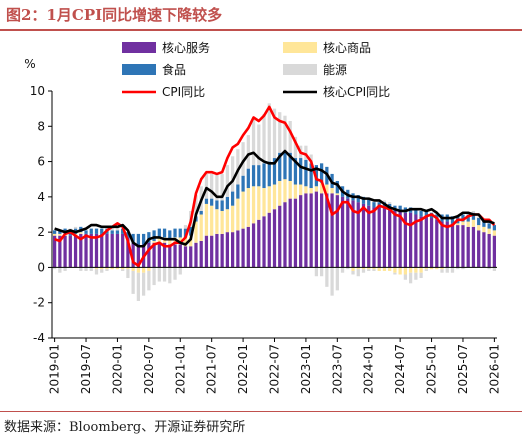 The height and width of the screenshot is (441, 522). I want to click on legend-label: 核心CPI同比, so click(356, 92).